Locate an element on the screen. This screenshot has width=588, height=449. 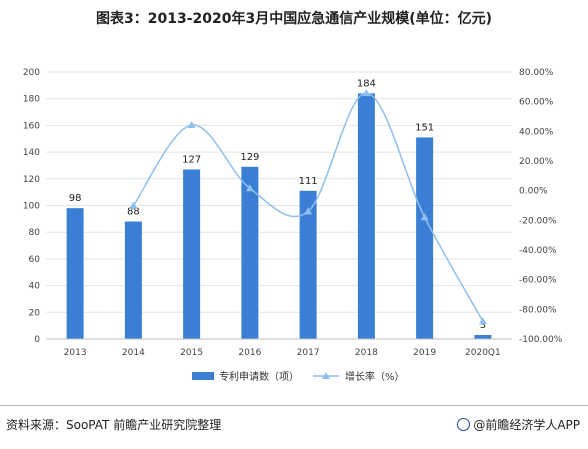
left-axis: 0 20 40 60 80 100 120 140 160 180 200 is located at coordinates (31, 206).